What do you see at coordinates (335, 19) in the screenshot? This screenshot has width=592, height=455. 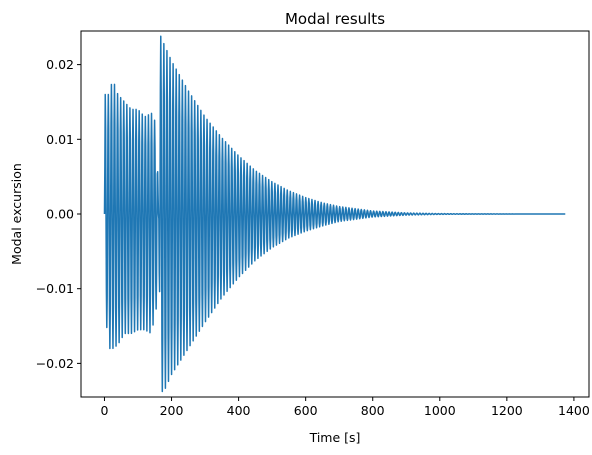 I see `chart-title: Modal results` at bounding box center [335, 19].